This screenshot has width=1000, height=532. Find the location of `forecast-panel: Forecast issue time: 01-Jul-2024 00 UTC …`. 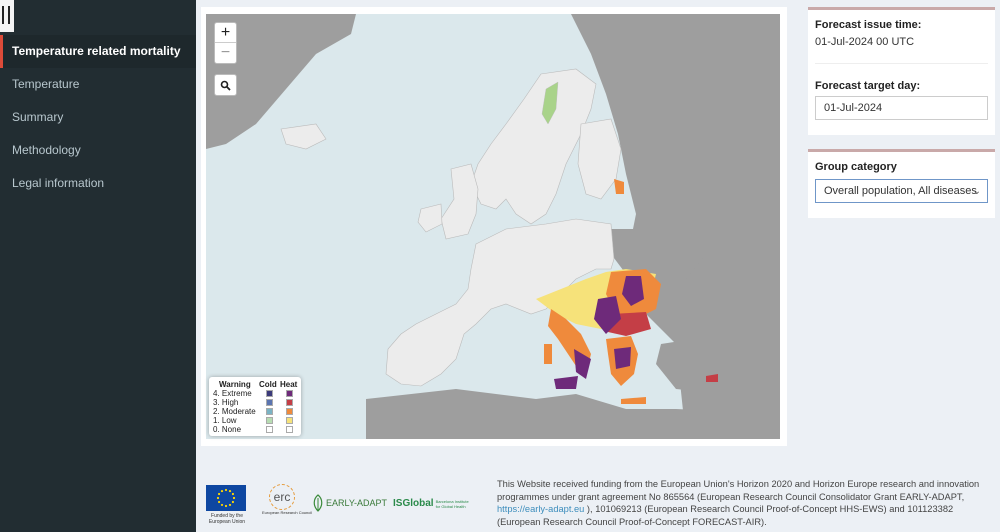

forecast-panel: Forecast issue time: 01-Jul-2024 00 UTC … is located at coordinates (901, 71).